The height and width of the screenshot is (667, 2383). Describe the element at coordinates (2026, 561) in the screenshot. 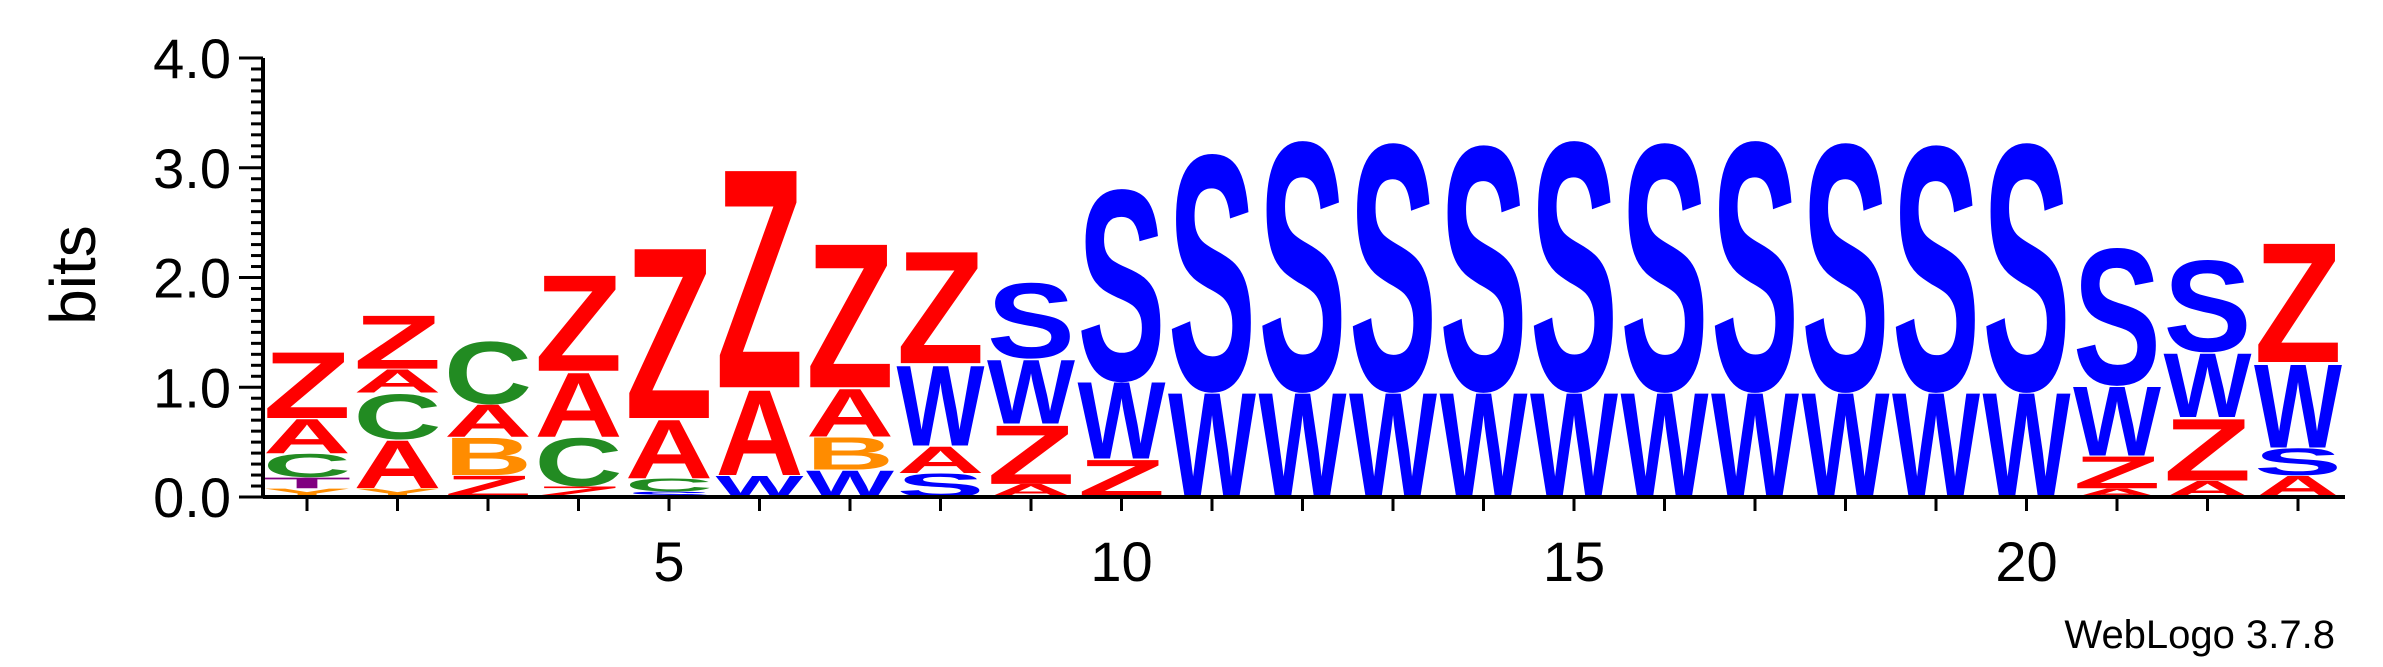

I see `x-tick-label: 20` at that location.